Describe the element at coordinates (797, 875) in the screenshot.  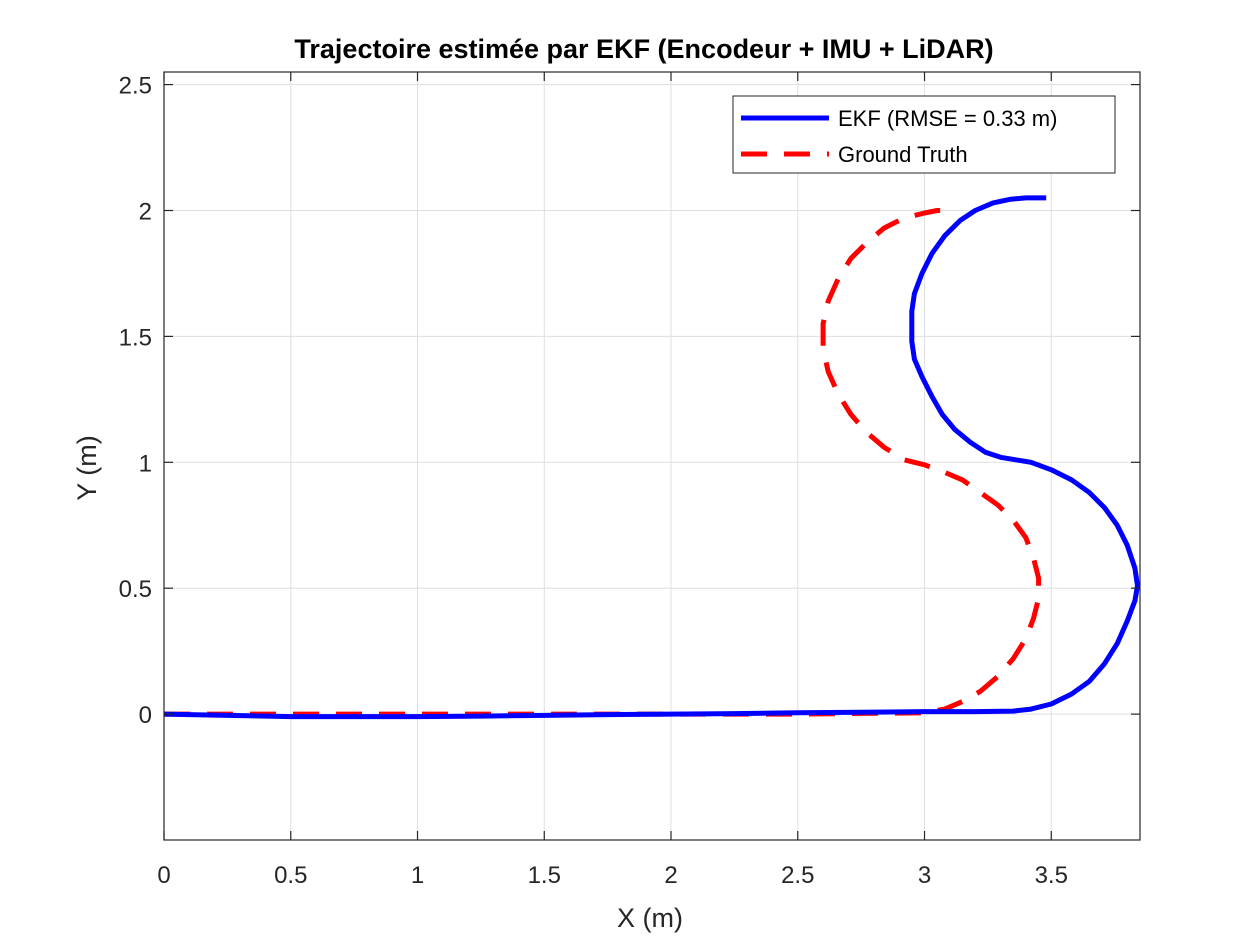
I see `x-tick-label: 2.5` at that location.